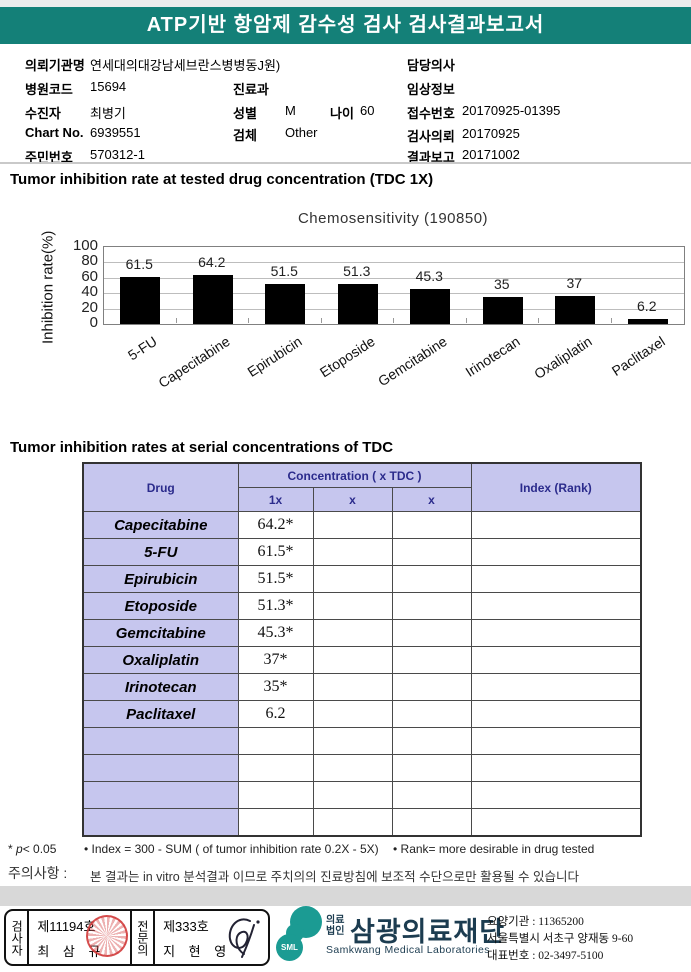 The height and width of the screenshot is (972, 691). I want to click on age-value: 60, so click(367, 110).